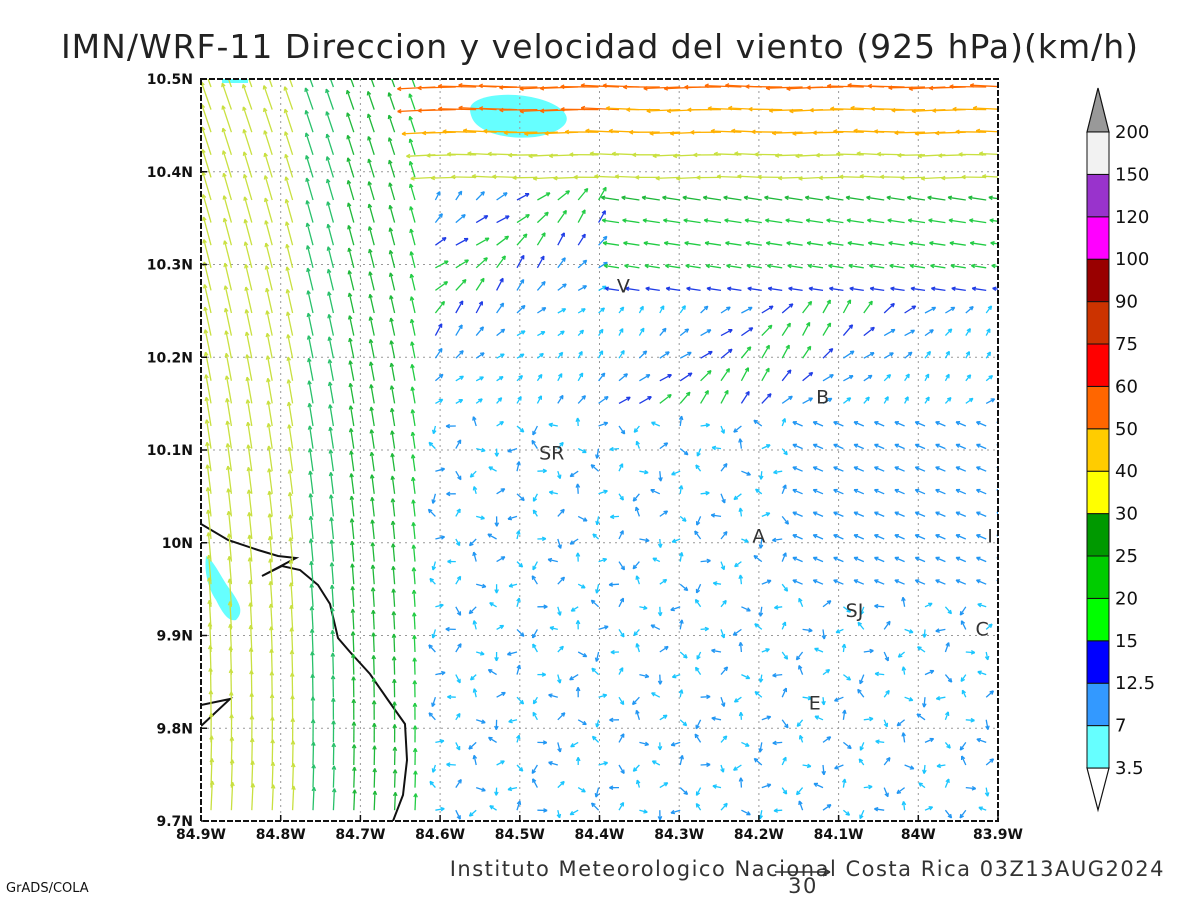  I want to click on colorbar-label: 100, so click(1132, 259).